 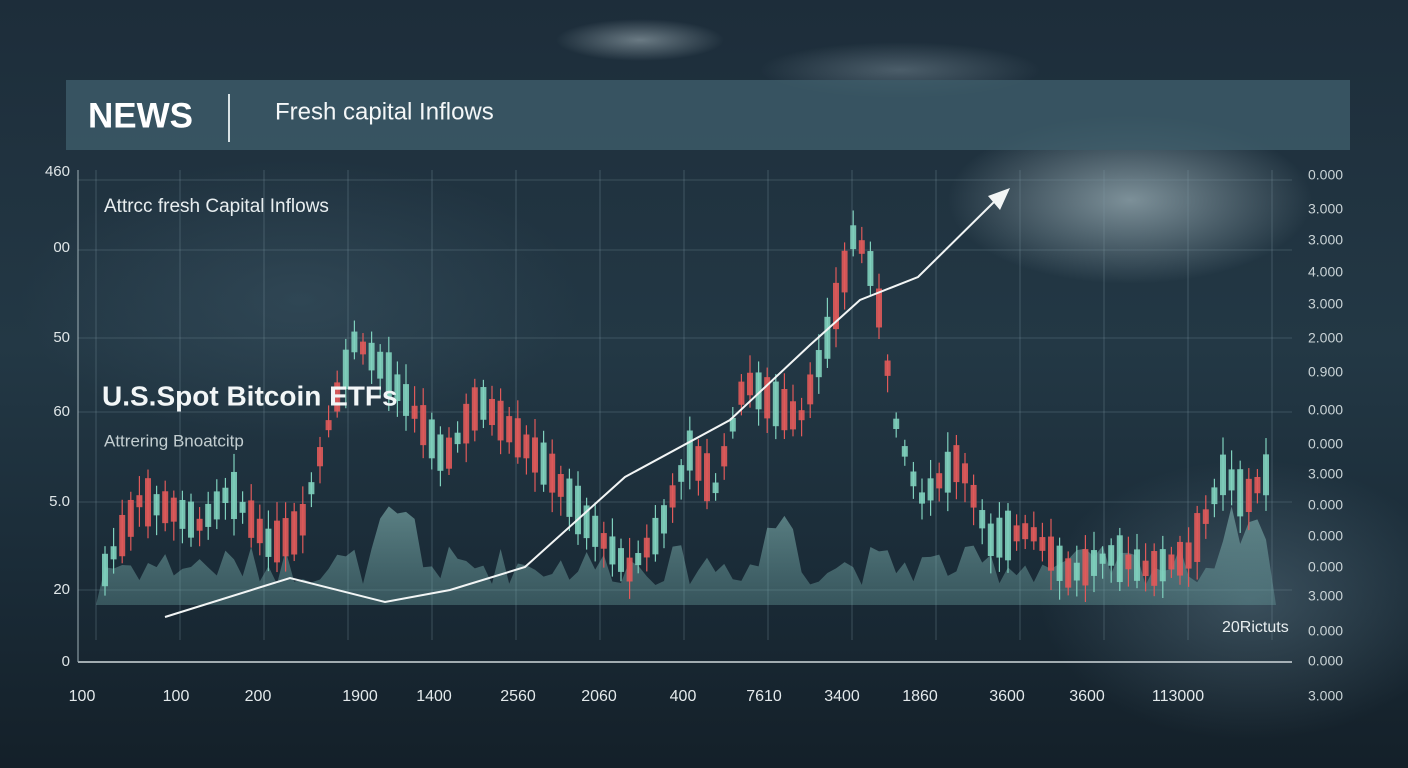 I want to click on bottom-axis-label: 1400, so click(x=434, y=696).